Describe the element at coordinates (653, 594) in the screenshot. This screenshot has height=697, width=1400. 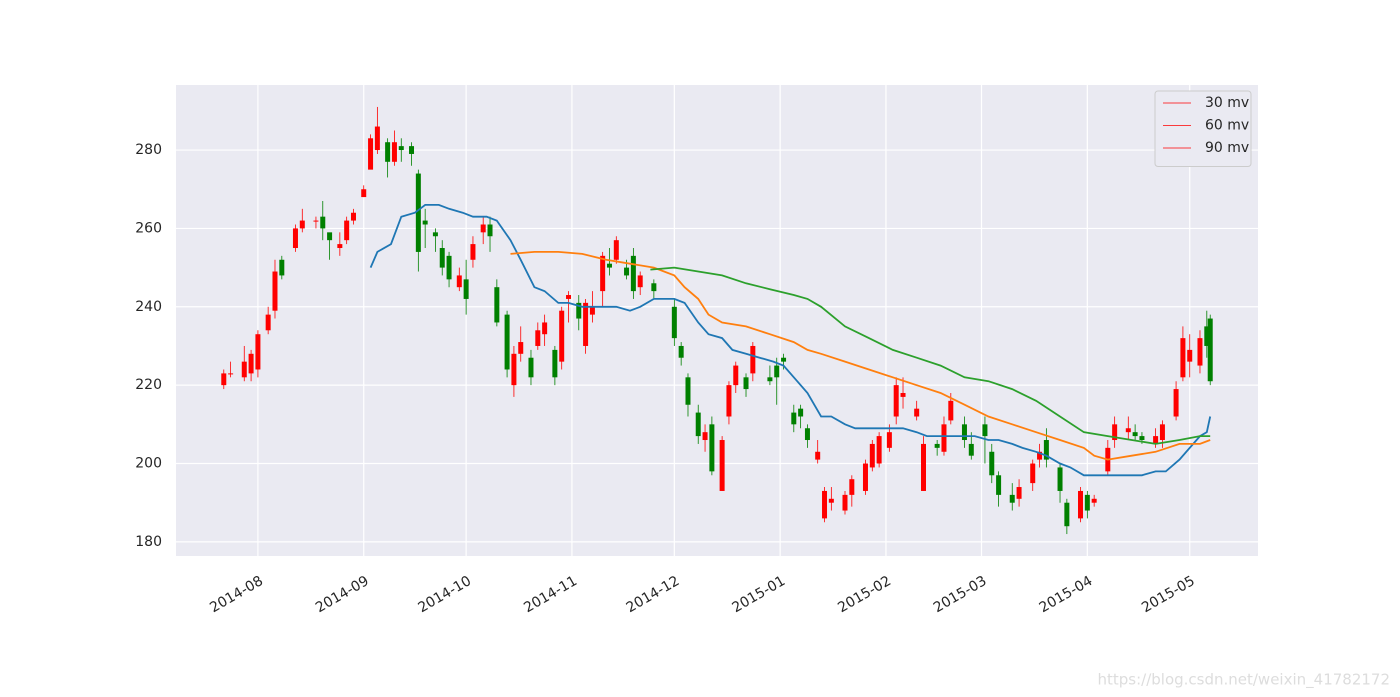
I see `x-tick-label: 2014-12` at that location.